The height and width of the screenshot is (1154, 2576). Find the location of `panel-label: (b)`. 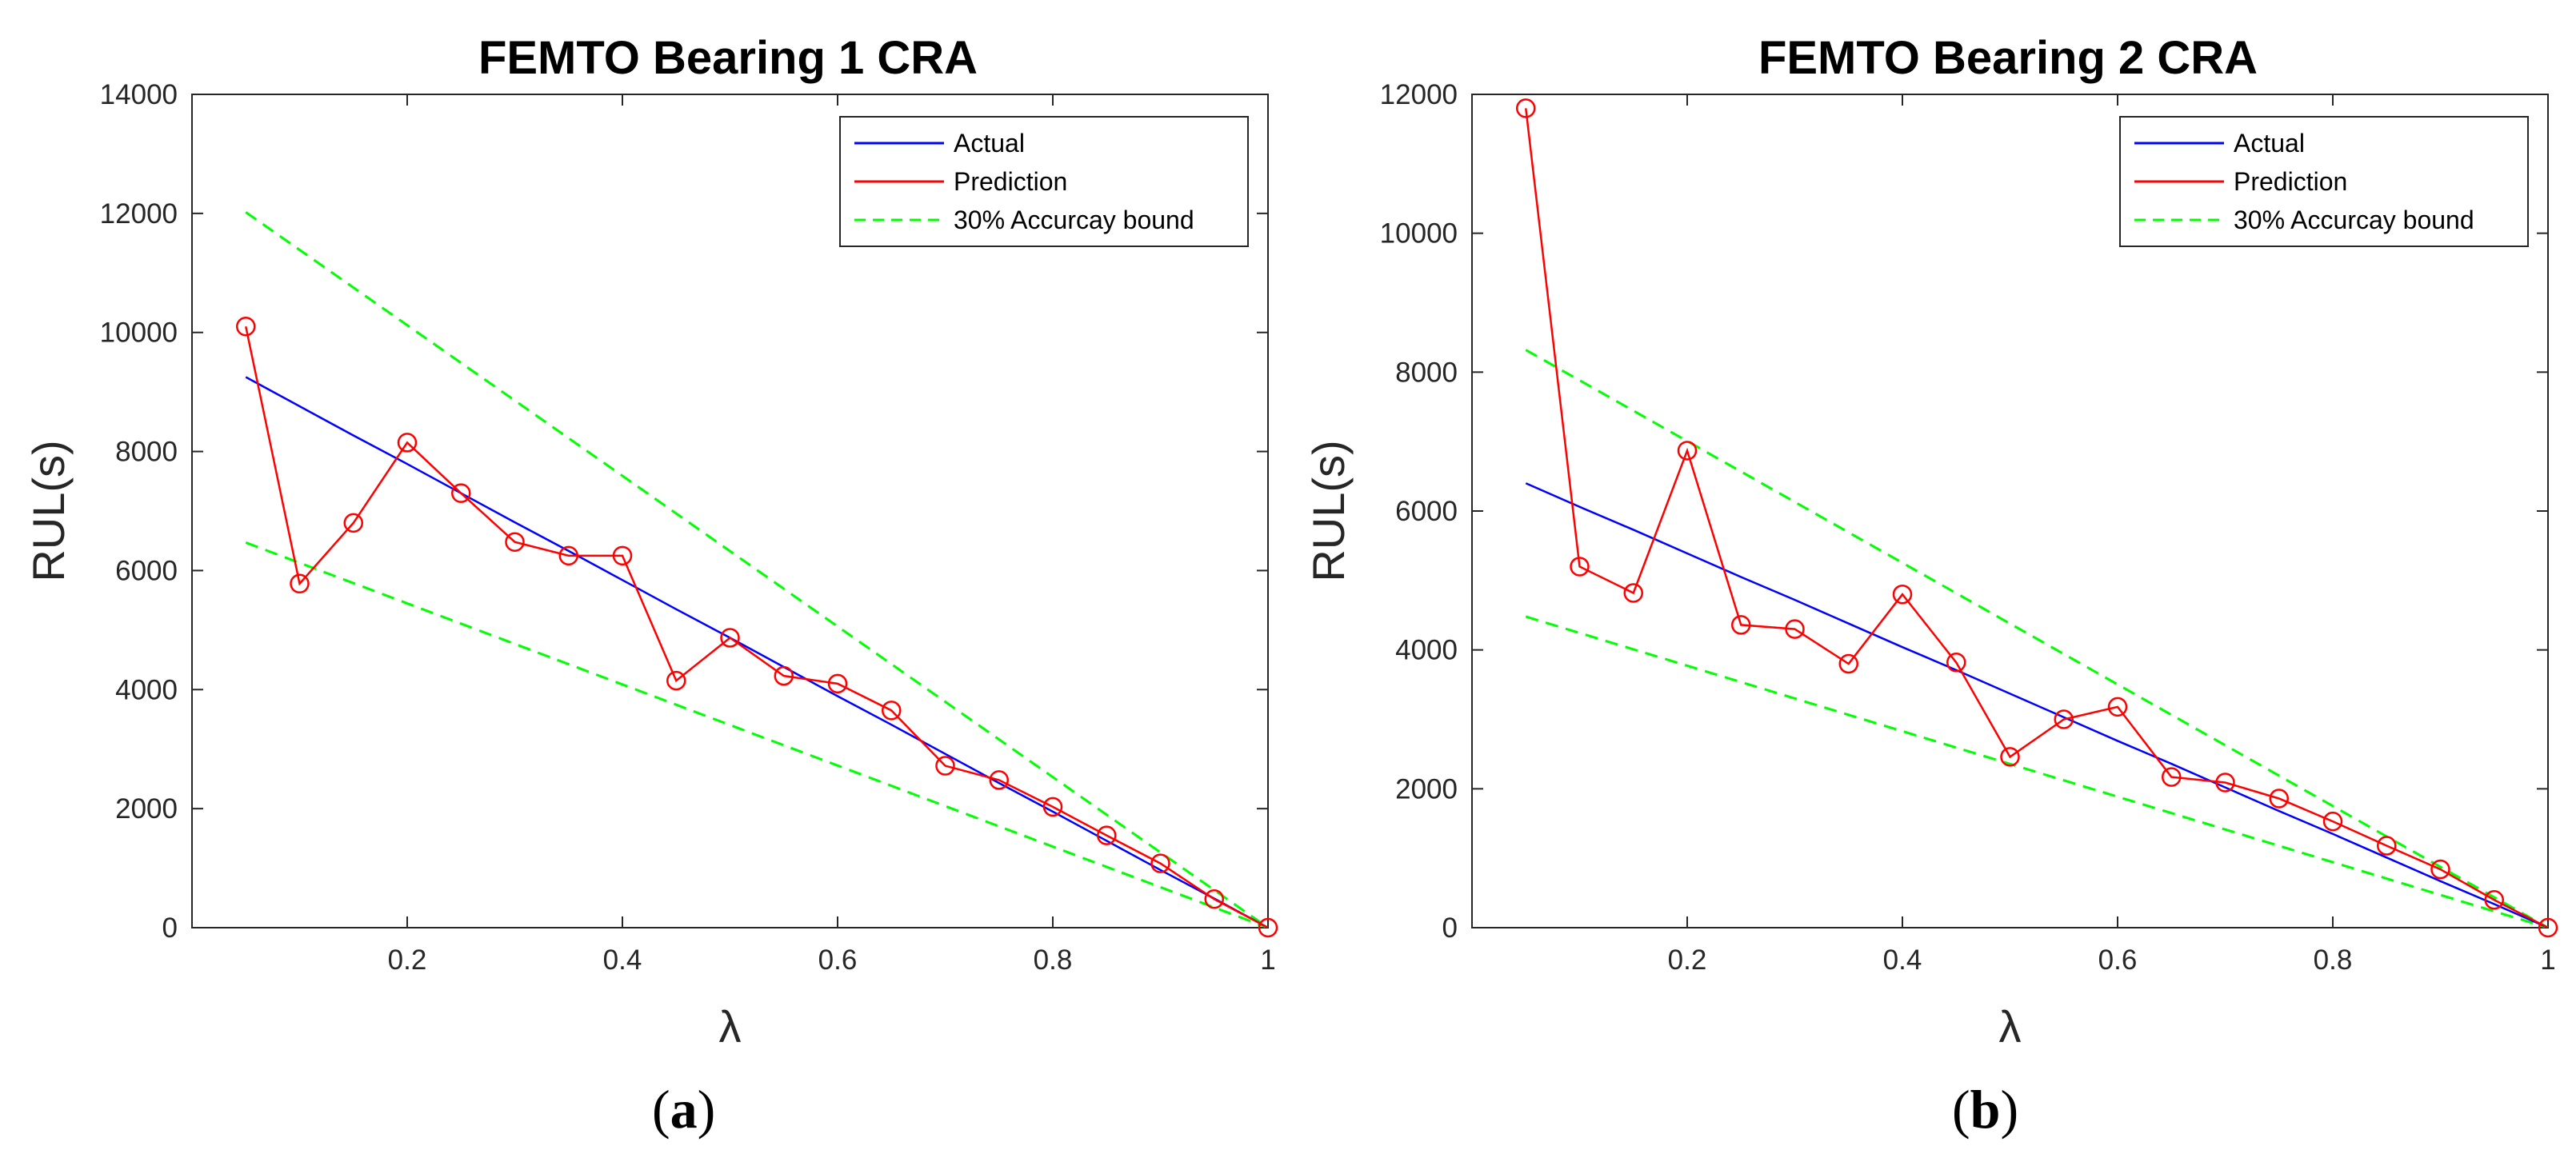

panel-label: (b) is located at coordinates (1985, 1109).